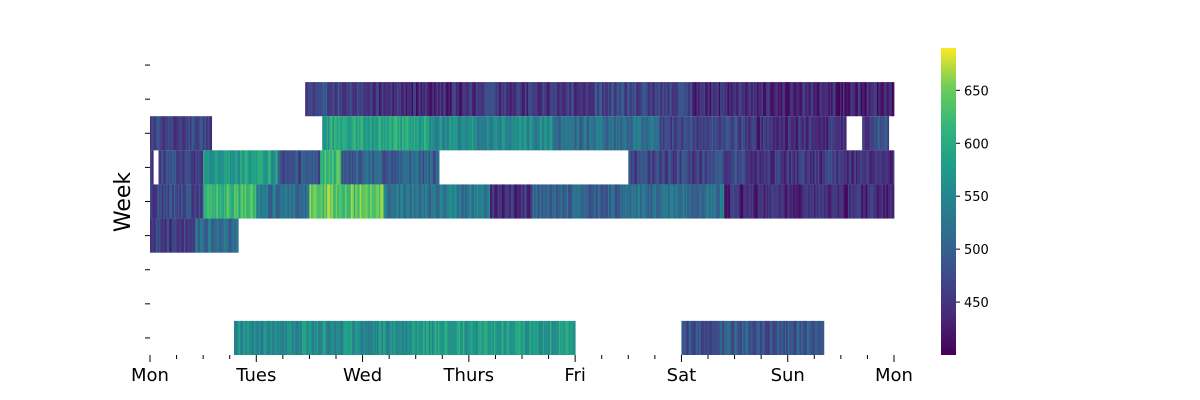 This screenshot has width=1200, height=400. Describe the element at coordinates (574, 375) in the screenshot. I see `x-tick-label: Fri` at that location.